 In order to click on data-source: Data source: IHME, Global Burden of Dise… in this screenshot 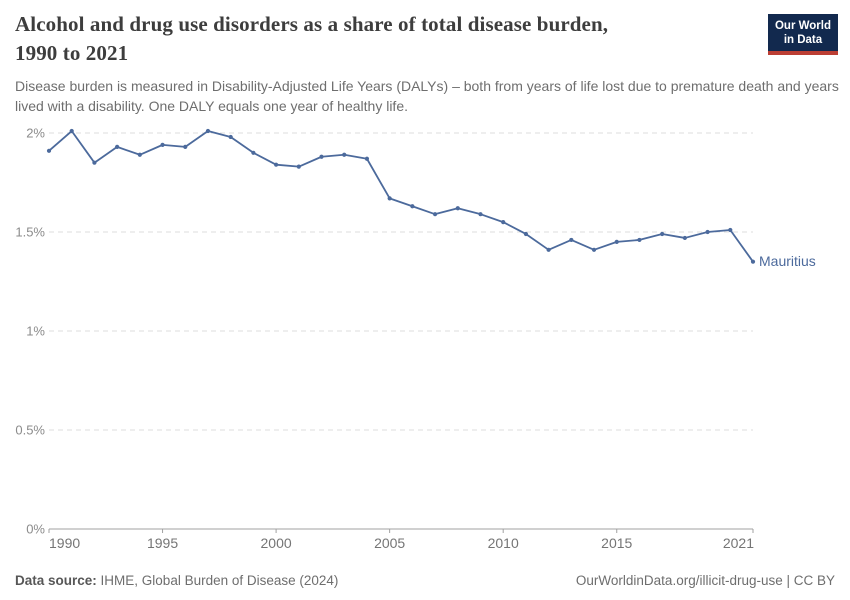, I will do `click(176, 580)`.